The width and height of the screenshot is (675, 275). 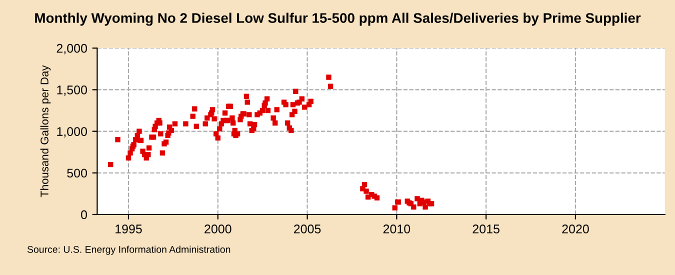 I want to click on x-tick-label: 2020, so click(x=575, y=229).